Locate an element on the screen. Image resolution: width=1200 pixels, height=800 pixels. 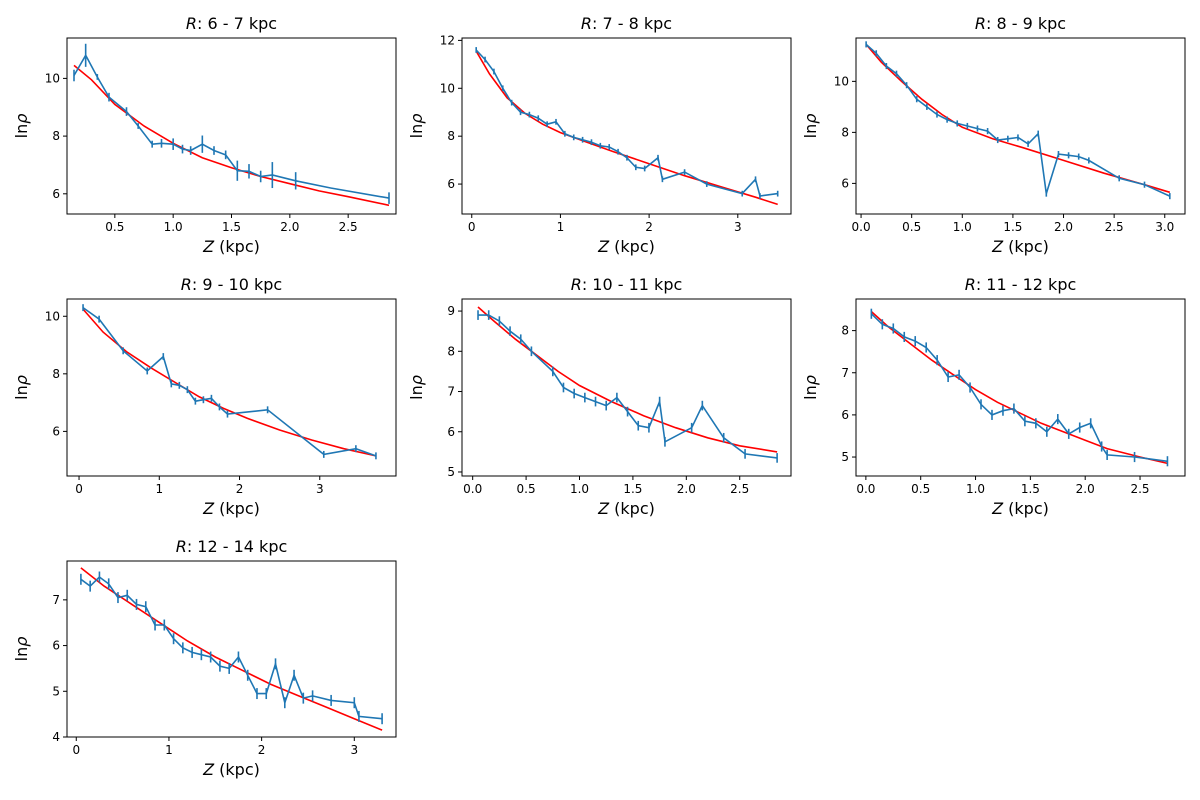
x-tick-label: 2 is located at coordinates (262, 750).